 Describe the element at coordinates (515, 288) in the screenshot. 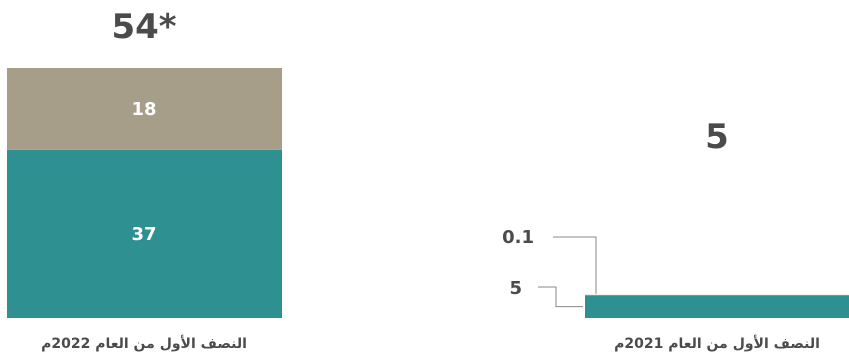

I see `segment-label-1-0: 5` at that location.